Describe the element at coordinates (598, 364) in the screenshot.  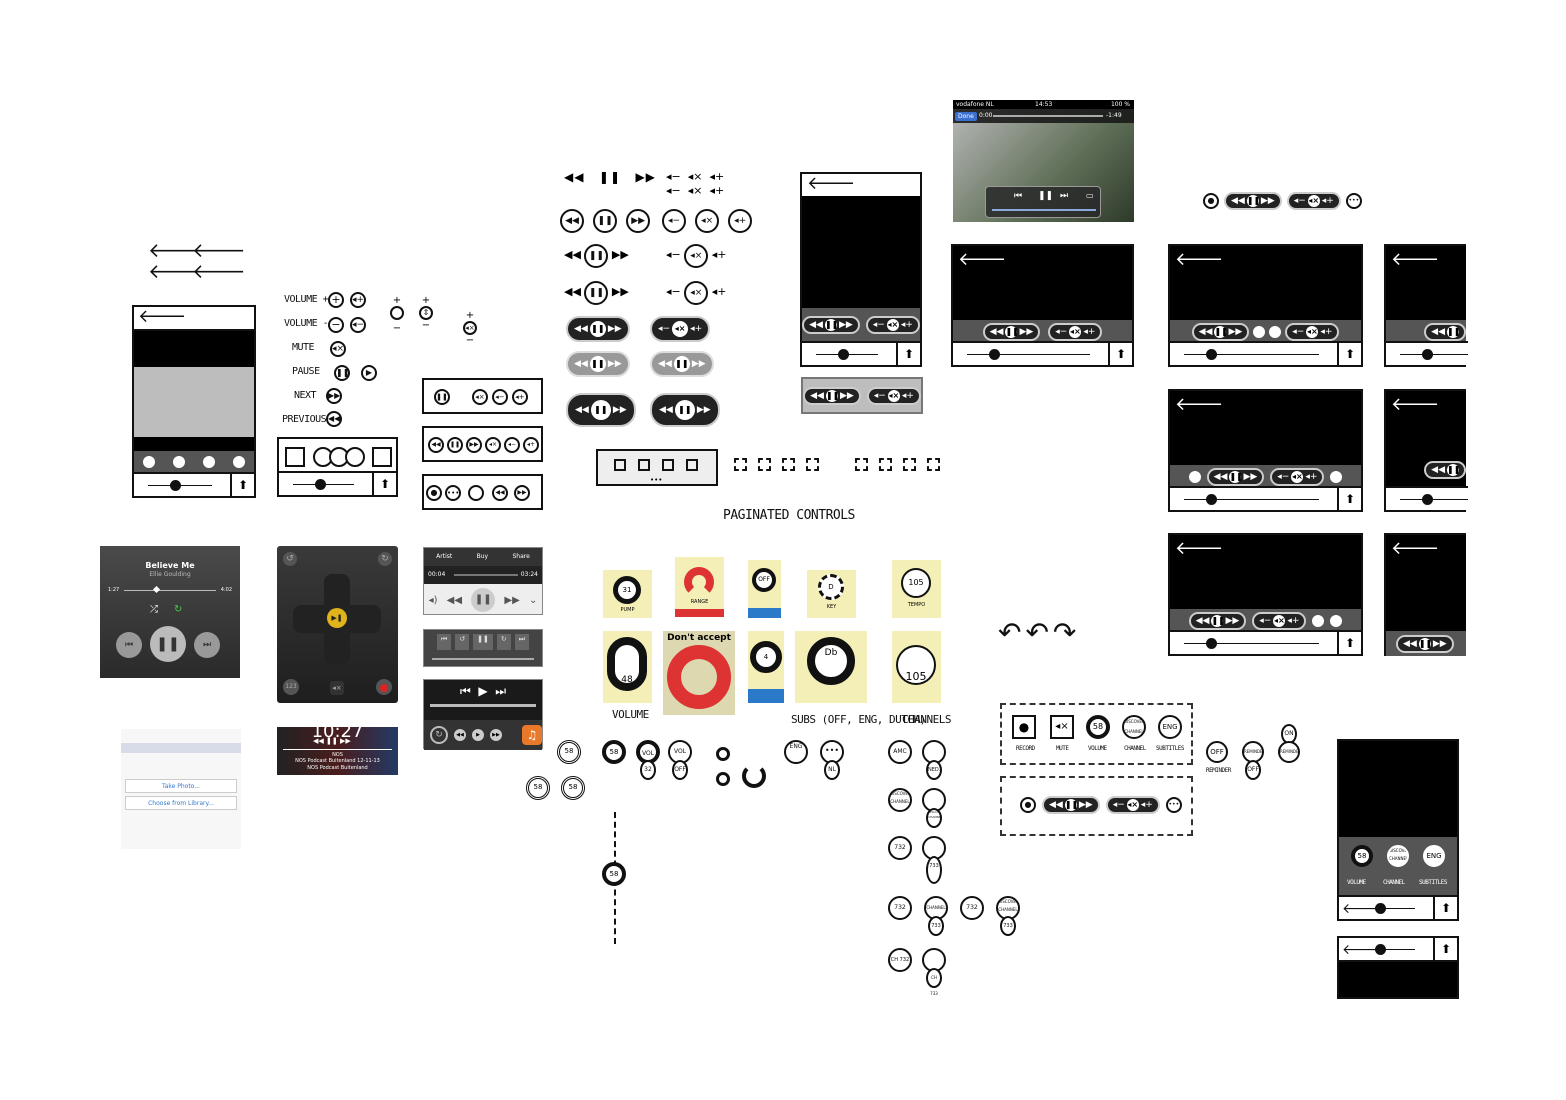
I see `transport-pill-disabled: ◀◀ ❚❚ ▶▶` at that location.